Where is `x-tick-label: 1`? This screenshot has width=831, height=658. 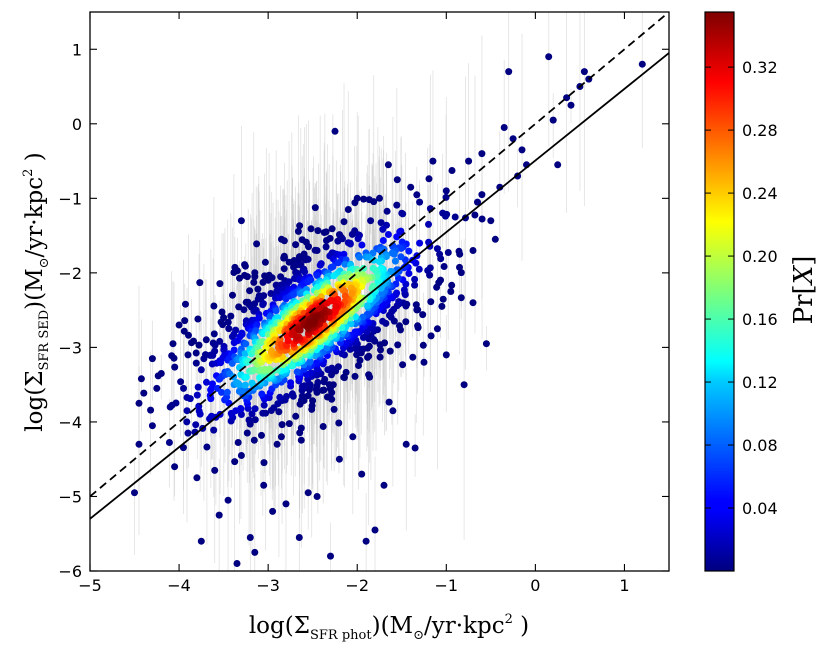 x-tick-label: 1 is located at coordinates (624, 585).